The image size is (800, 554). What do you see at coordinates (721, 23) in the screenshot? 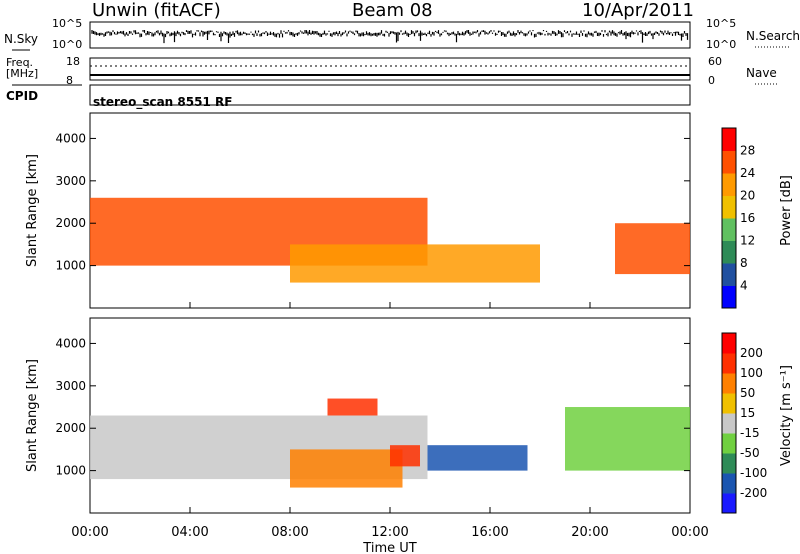
I see `nsearch-tick-high: 10^5` at bounding box center [721, 23].